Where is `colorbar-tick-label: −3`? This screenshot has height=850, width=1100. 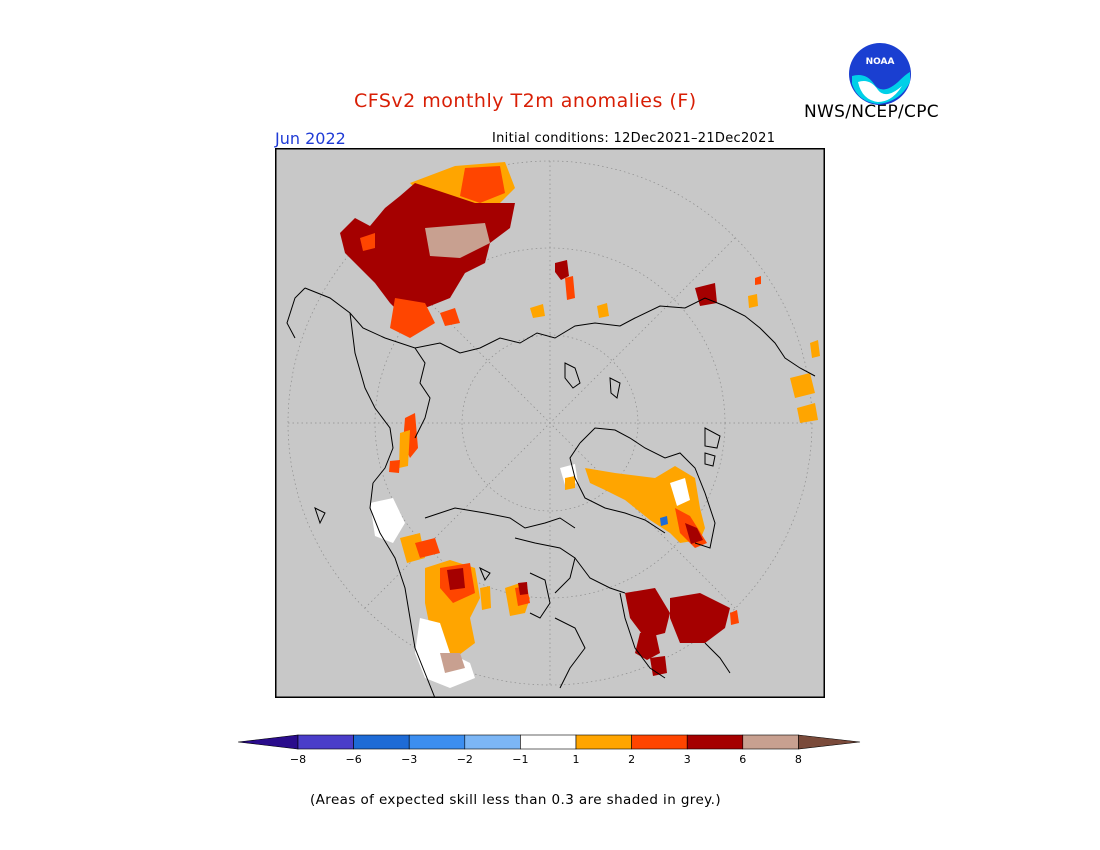
colorbar-tick-label: −3 is located at coordinates (409, 759).